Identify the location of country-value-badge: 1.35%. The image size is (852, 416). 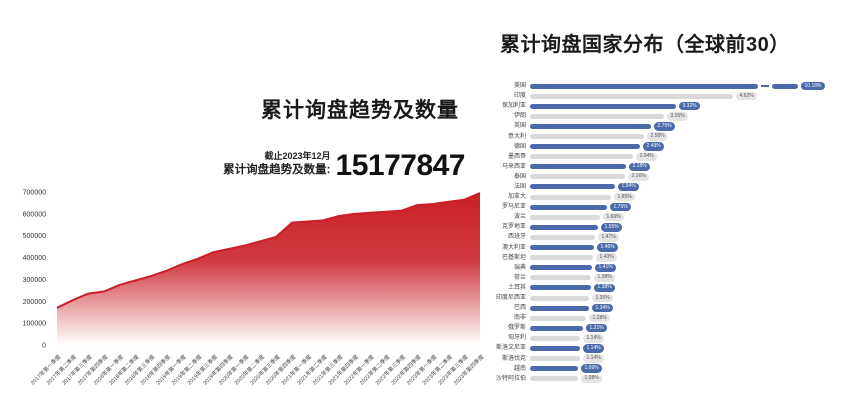
(603, 298).